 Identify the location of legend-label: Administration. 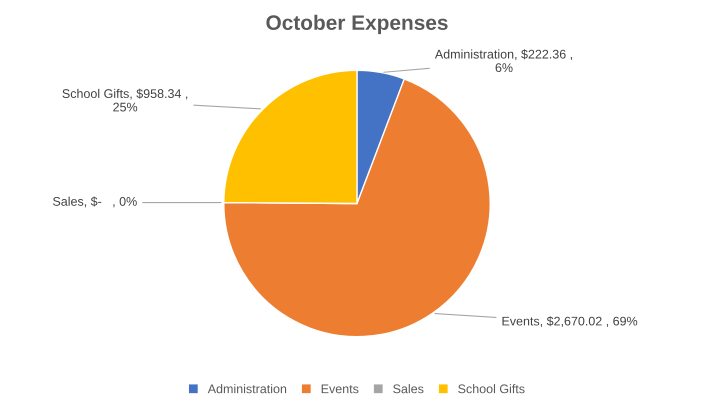
(247, 389).